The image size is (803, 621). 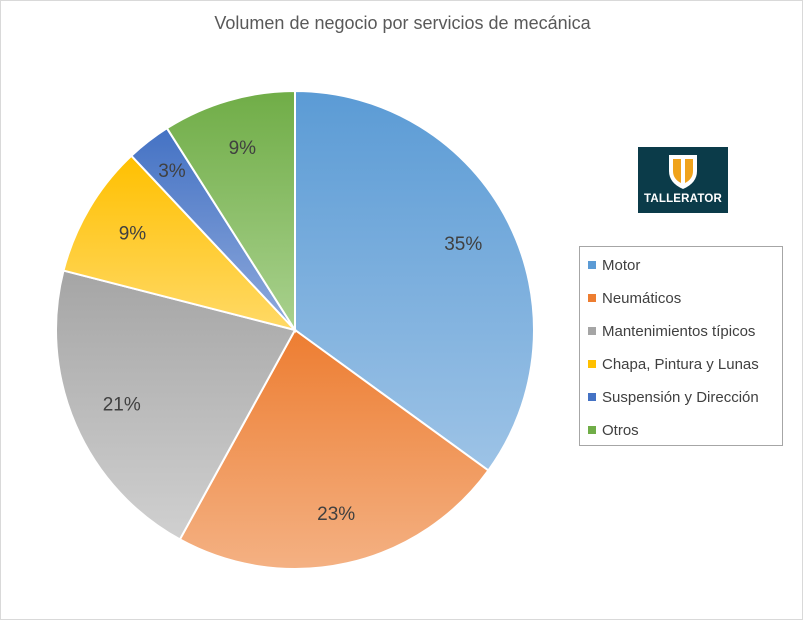 I want to click on legend-label: Motor, so click(x=621, y=265).